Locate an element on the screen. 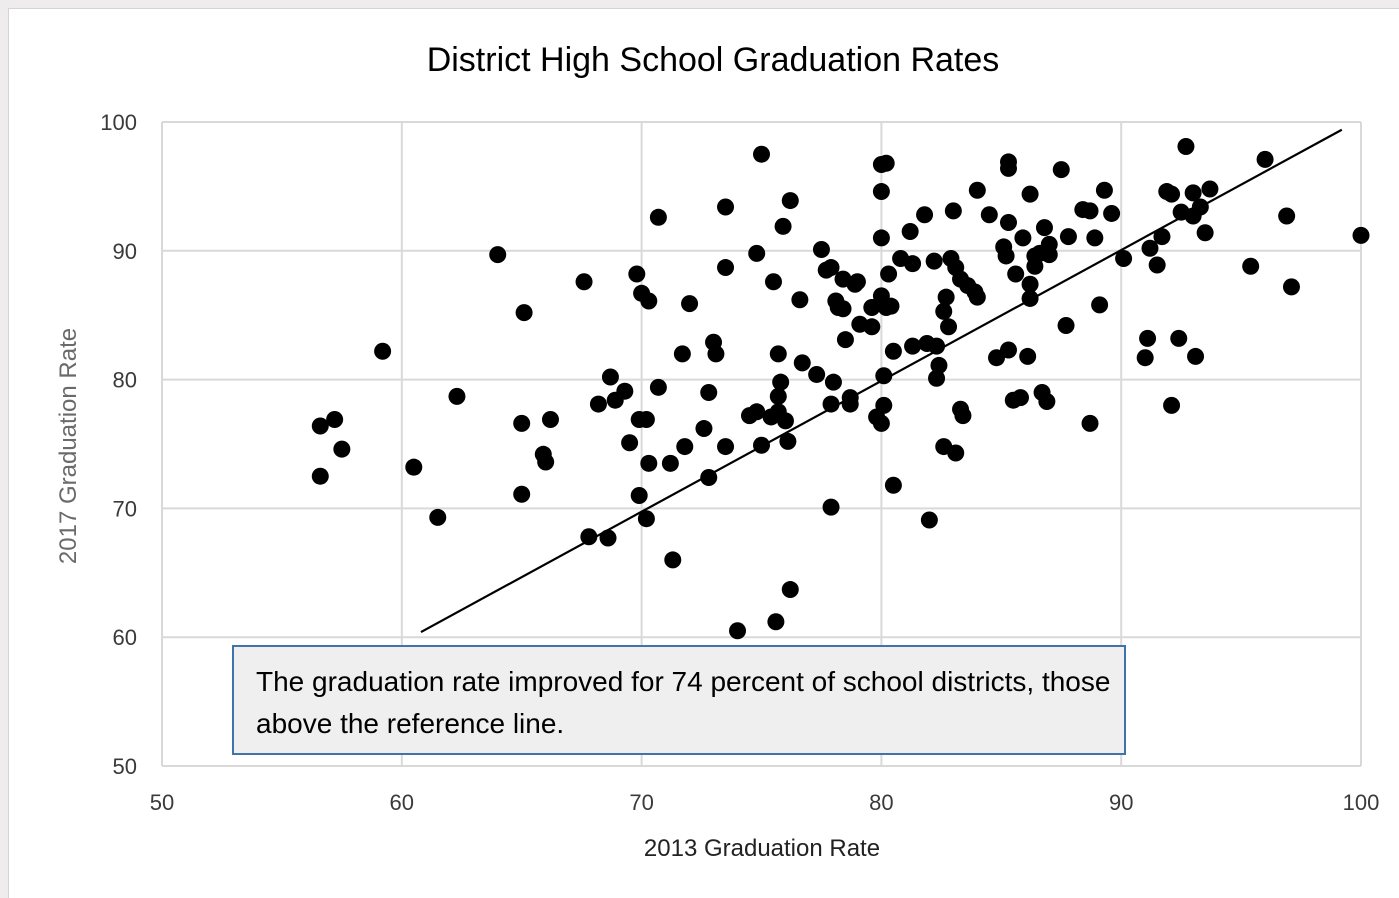 The height and width of the screenshot is (898, 1399). x-axis-label: 2013 Graduation Rate is located at coordinates (762, 848).